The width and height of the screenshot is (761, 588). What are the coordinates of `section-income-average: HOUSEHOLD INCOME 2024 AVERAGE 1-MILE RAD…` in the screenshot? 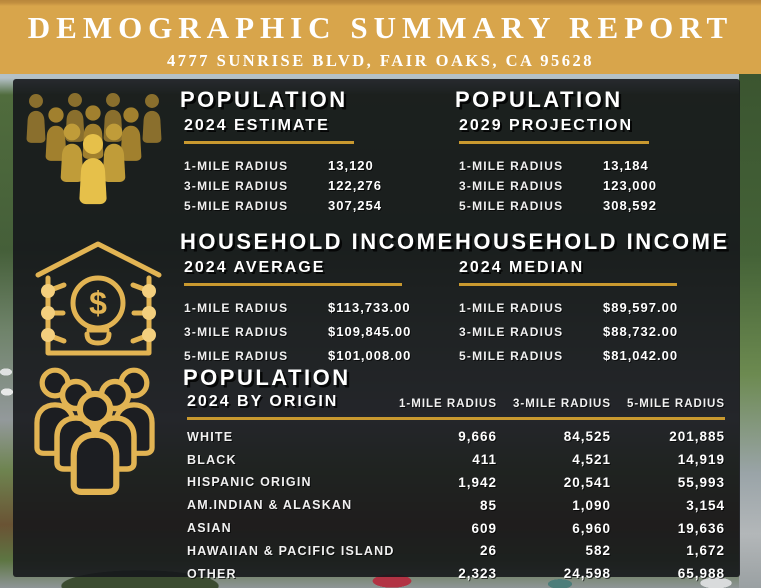 It's located at (317, 301).